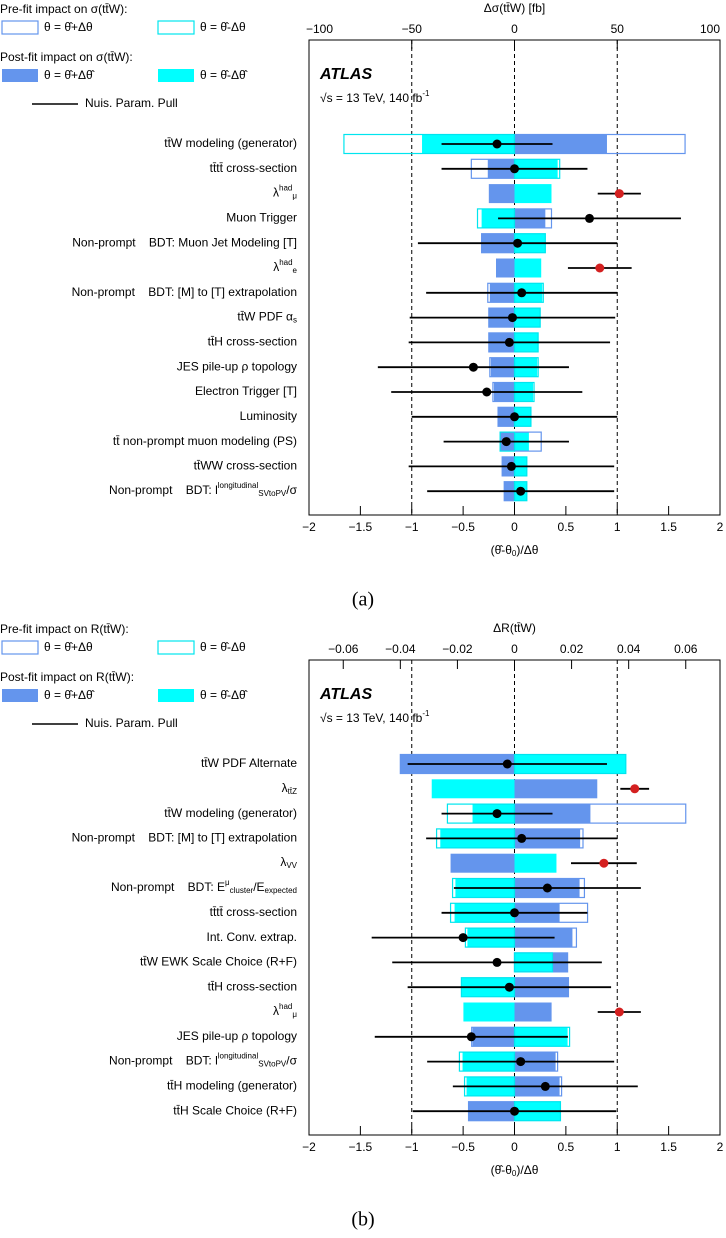 The height and width of the screenshot is (1238, 726). What do you see at coordinates (224, 695) in the screenshot?
I see `legend-label: θ = θ̂-Δθ̂` at bounding box center [224, 695].